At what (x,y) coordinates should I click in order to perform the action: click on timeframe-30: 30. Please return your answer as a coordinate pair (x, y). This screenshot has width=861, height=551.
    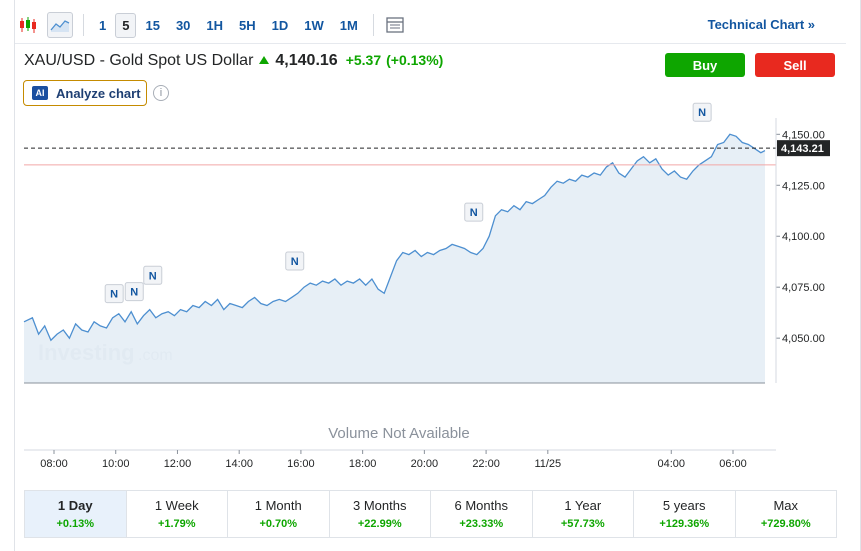
    Looking at the image, I should click on (183, 25).